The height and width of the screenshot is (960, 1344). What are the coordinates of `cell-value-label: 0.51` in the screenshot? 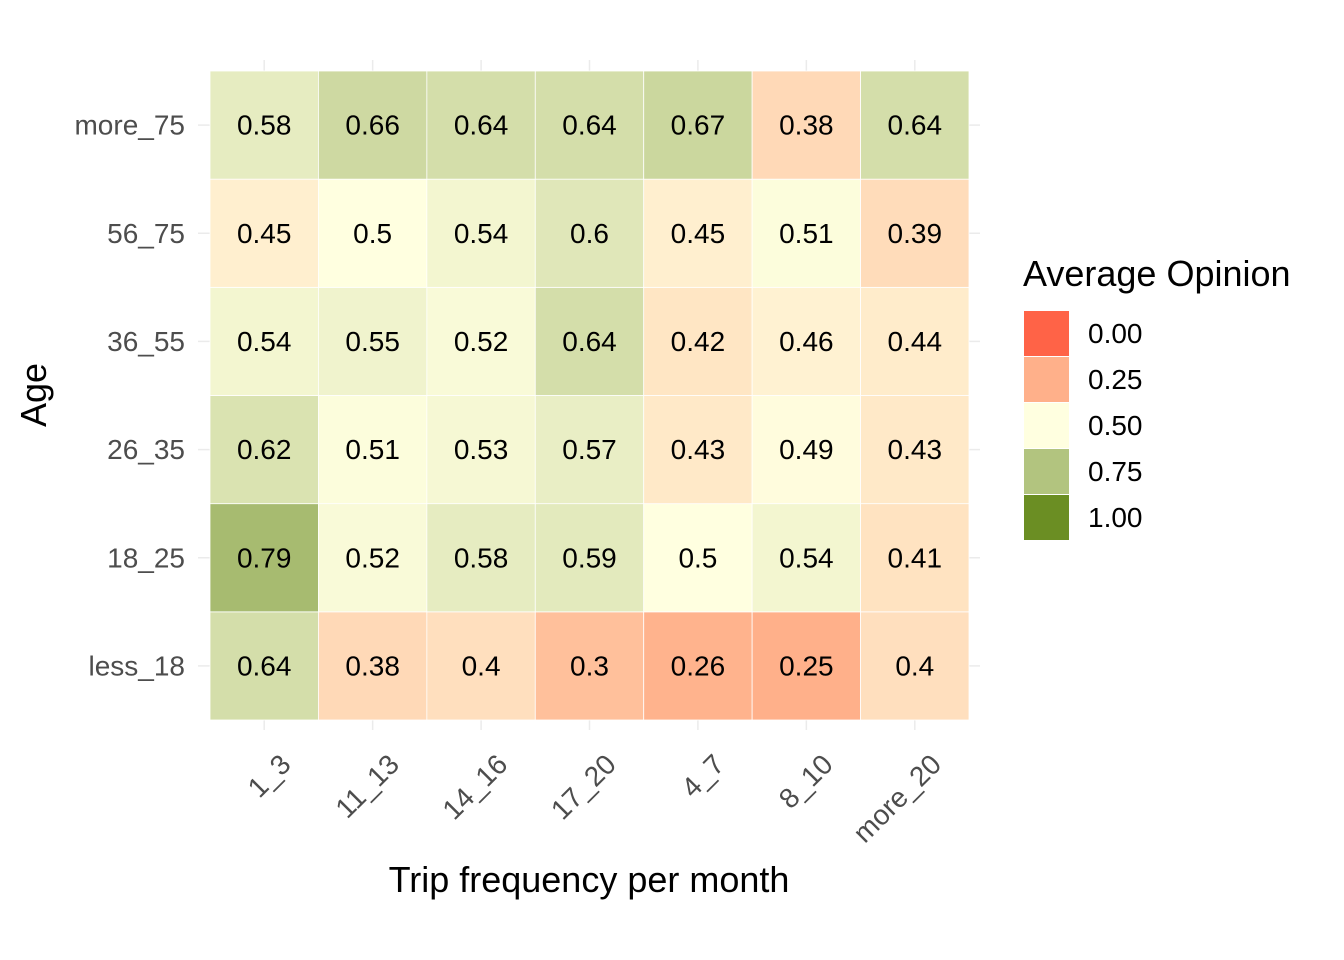 It's located at (806, 233).